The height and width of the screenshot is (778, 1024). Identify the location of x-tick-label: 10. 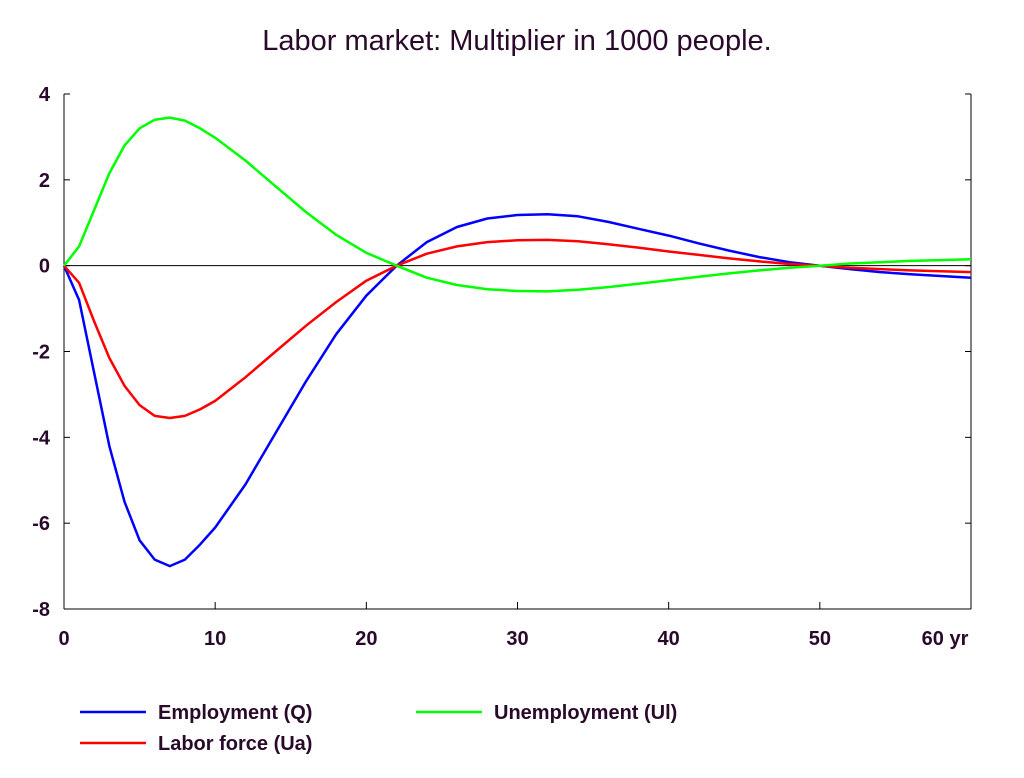
(215, 639).